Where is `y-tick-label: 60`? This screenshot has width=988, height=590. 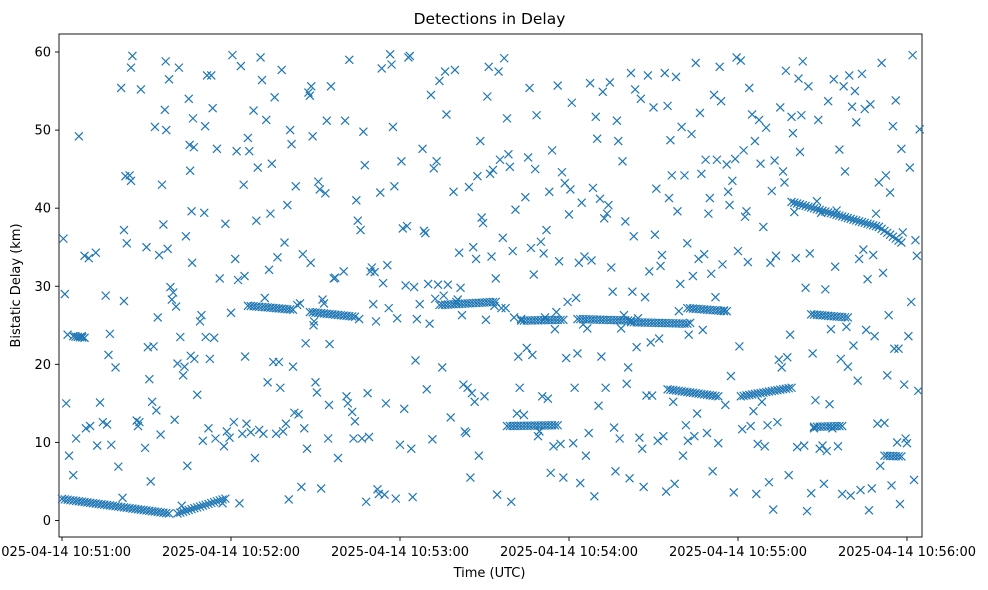
y-tick-label: 60 is located at coordinates (42, 53).